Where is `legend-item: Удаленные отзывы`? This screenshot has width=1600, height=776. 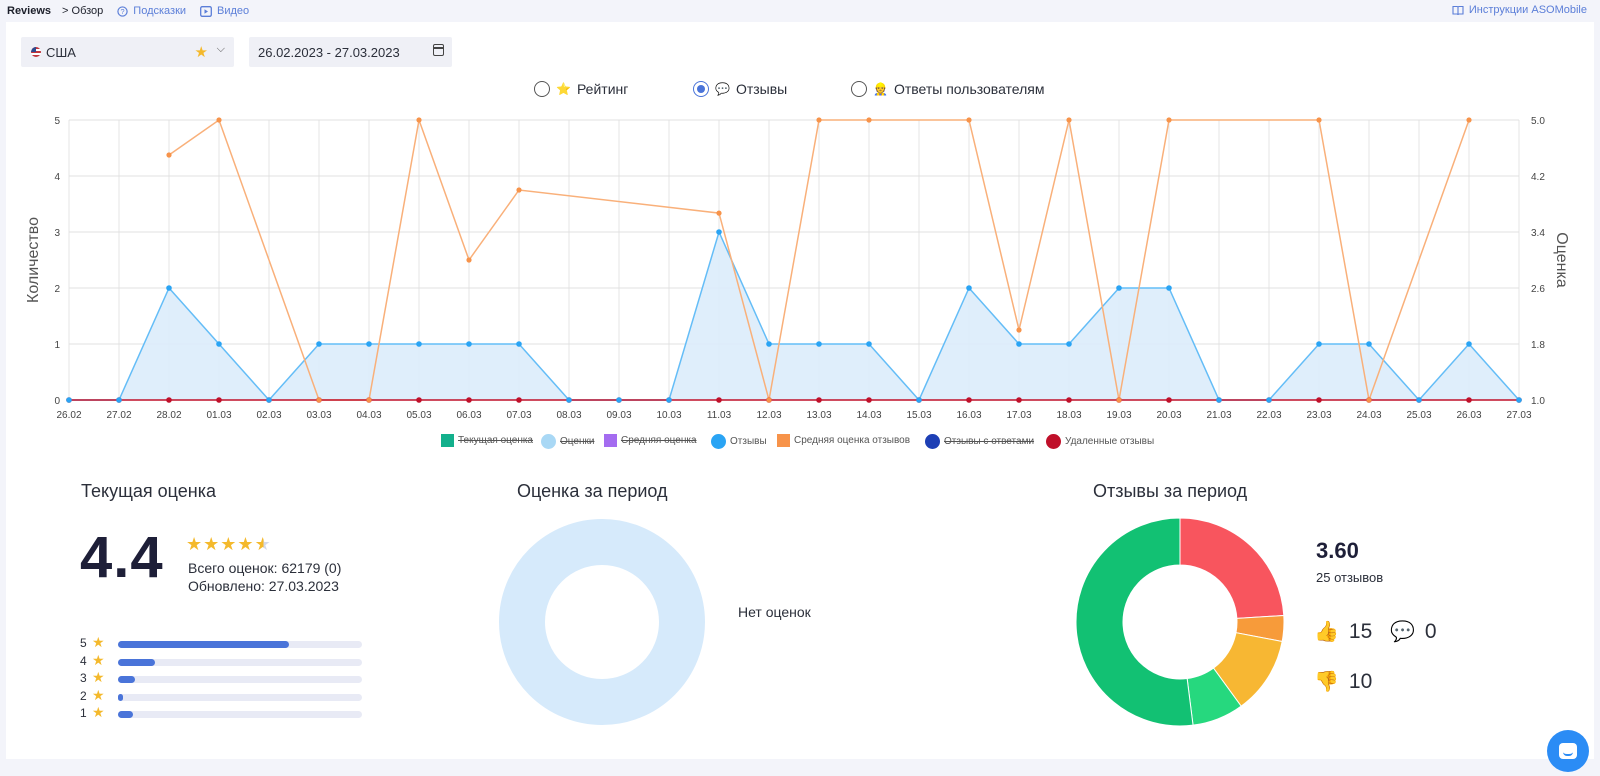
legend-item: Удаленные отзывы is located at coordinates (1100, 441).